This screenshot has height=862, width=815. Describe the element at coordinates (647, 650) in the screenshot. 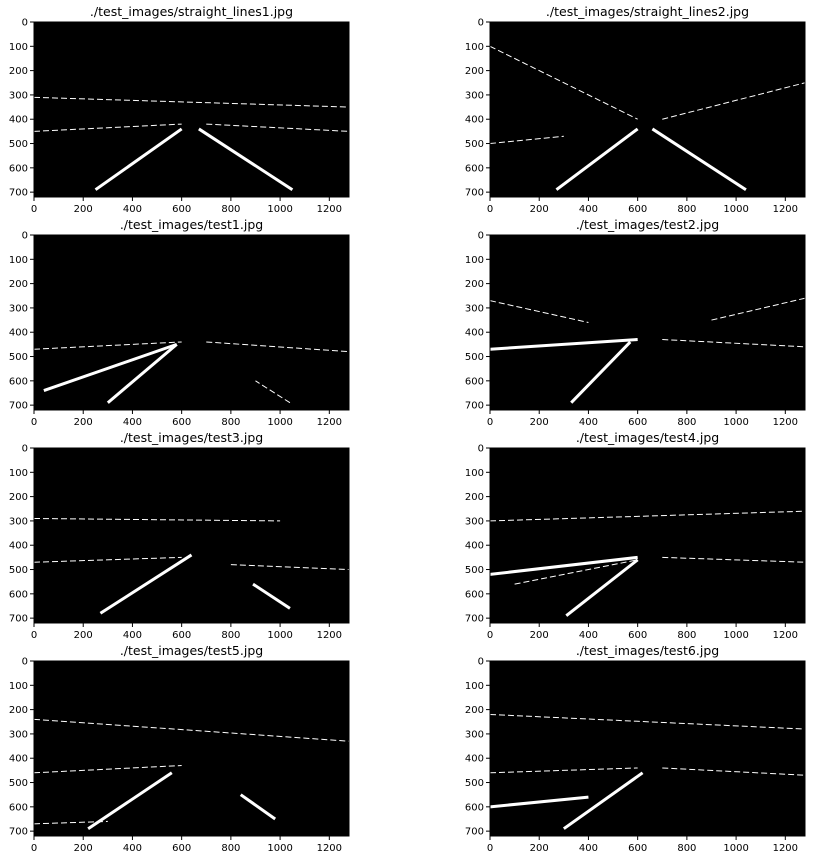

I see `panel-title: ./test_images/test6.jpg` at that location.